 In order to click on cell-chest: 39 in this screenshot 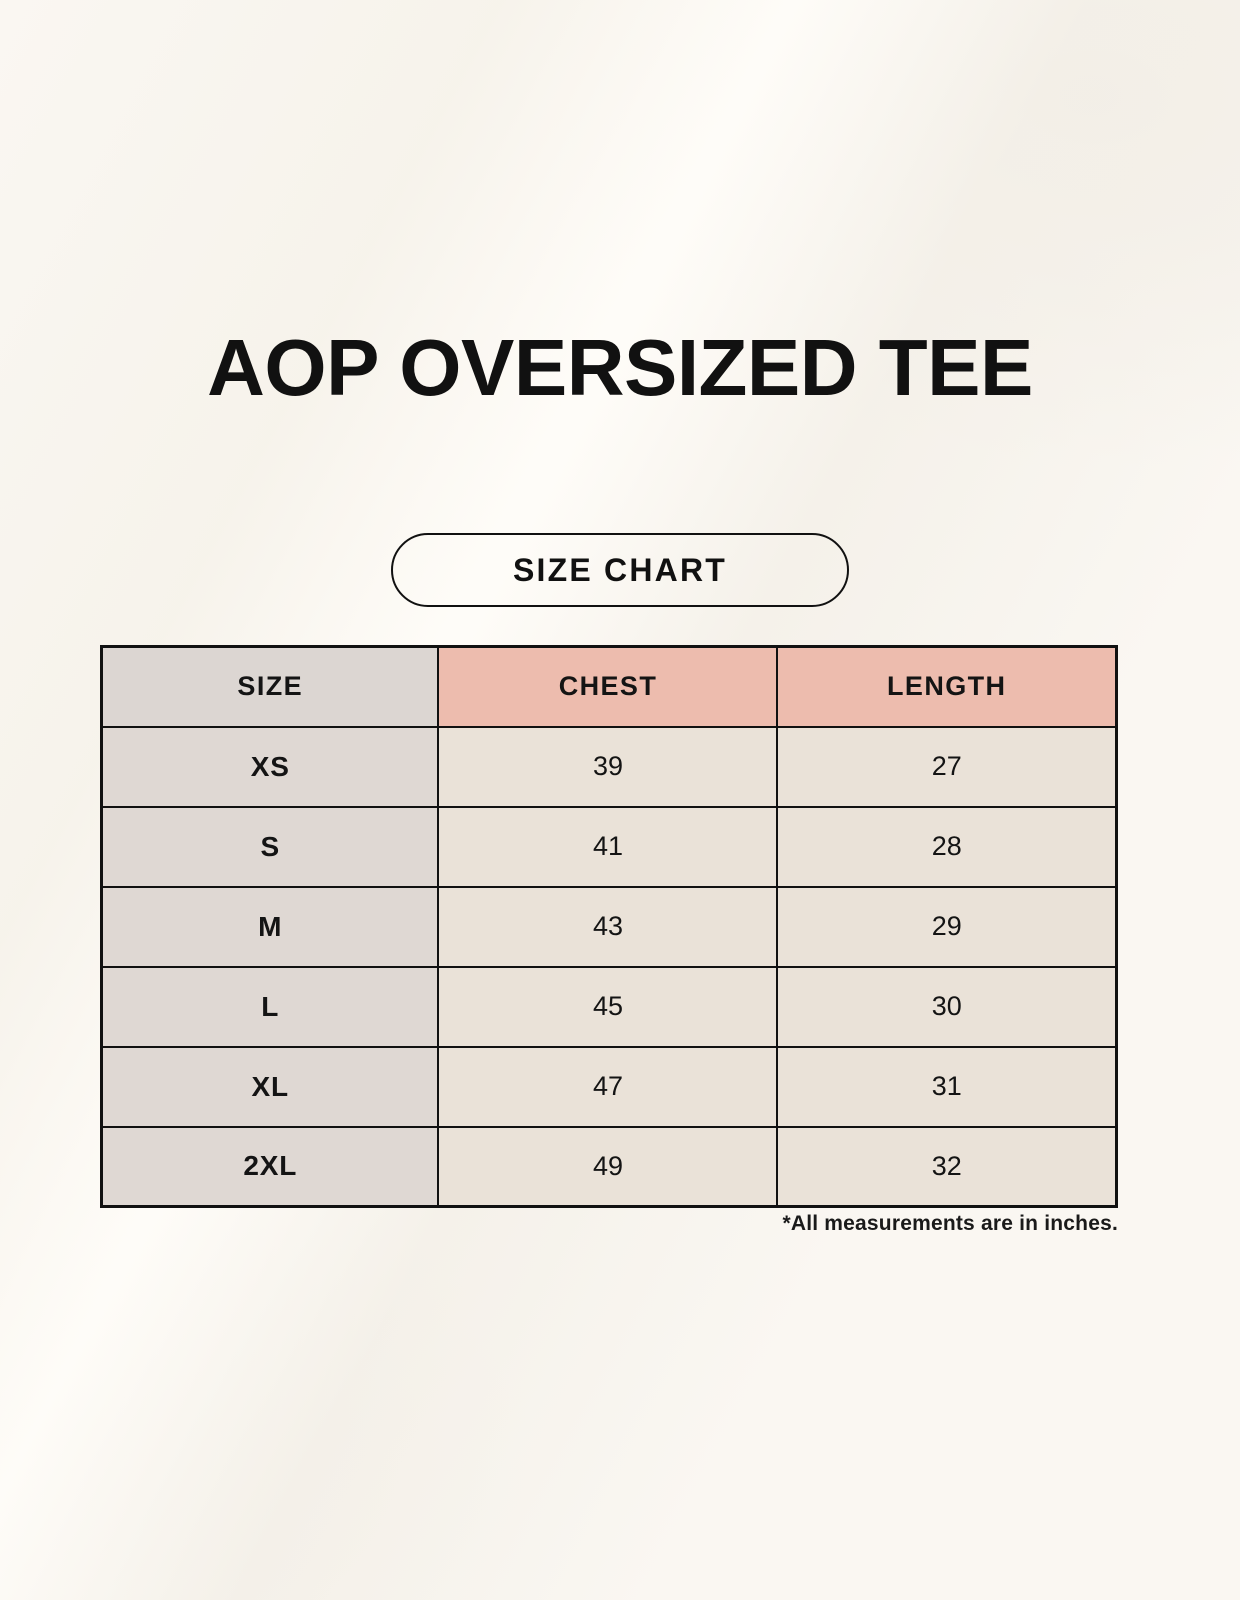, I will do `click(608, 766)`.